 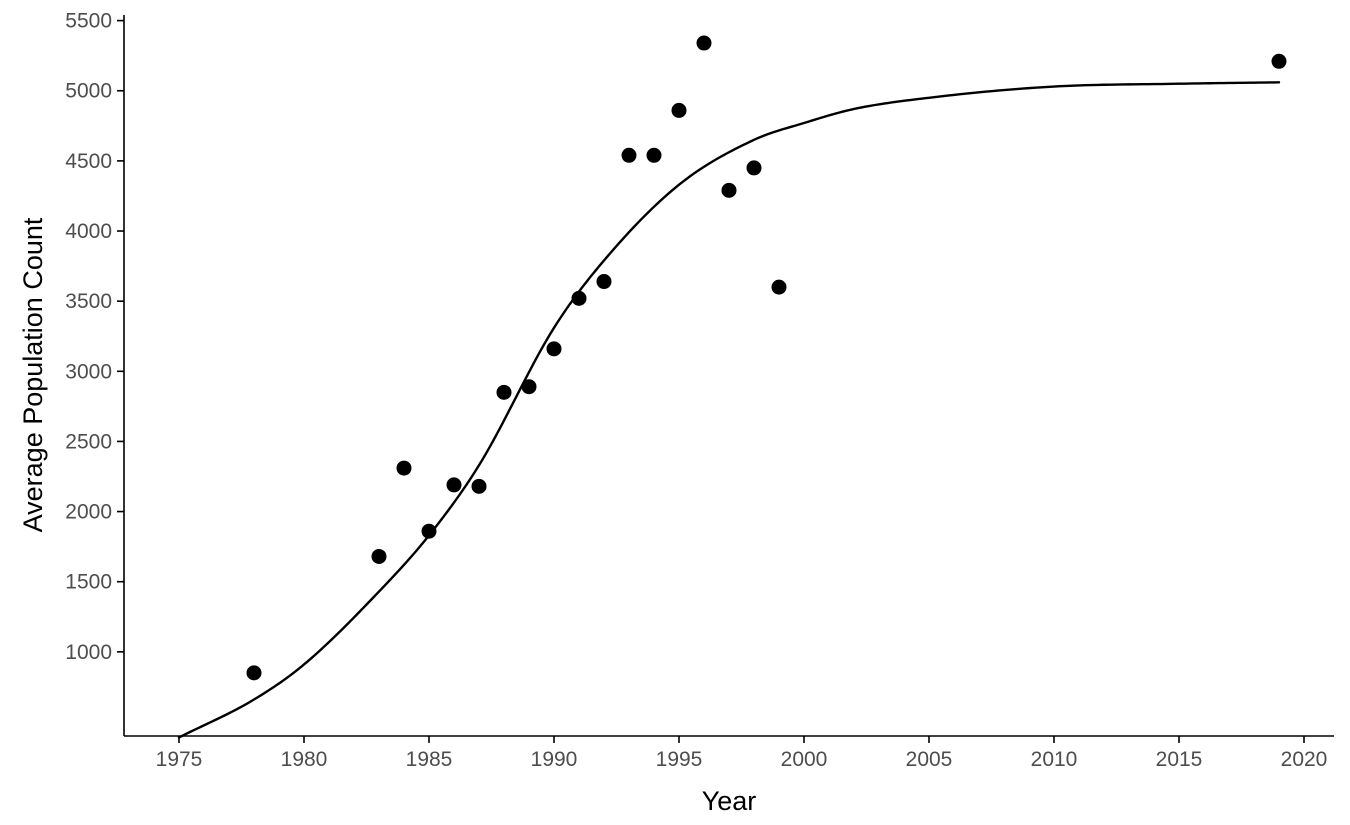 What do you see at coordinates (304, 759) in the screenshot?
I see `x-tick-label: 1980` at bounding box center [304, 759].